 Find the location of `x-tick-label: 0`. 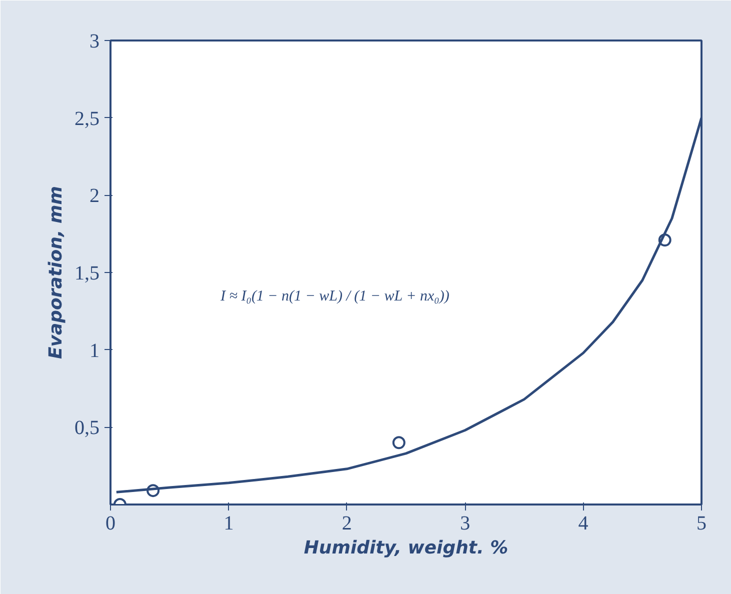

x-tick-label: 0 is located at coordinates (111, 523).